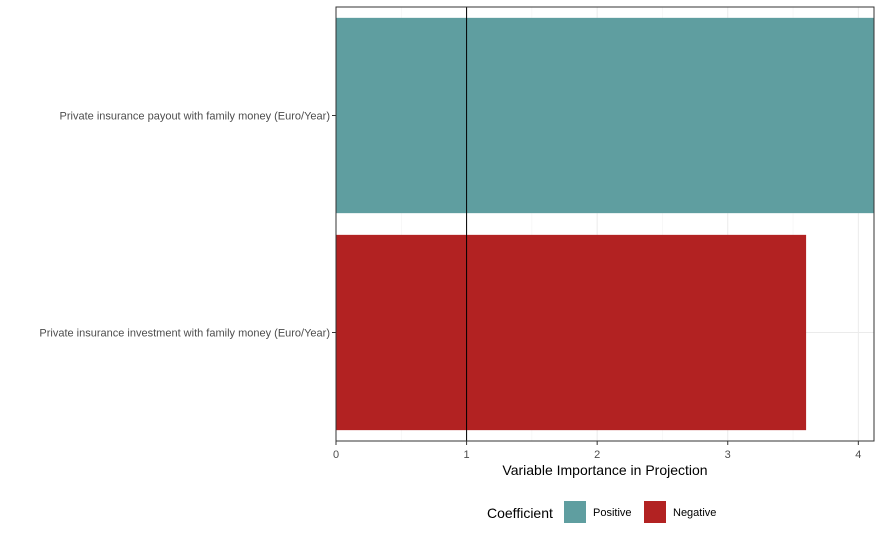  I want to click on x-tick-label: 3, so click(728, 455).